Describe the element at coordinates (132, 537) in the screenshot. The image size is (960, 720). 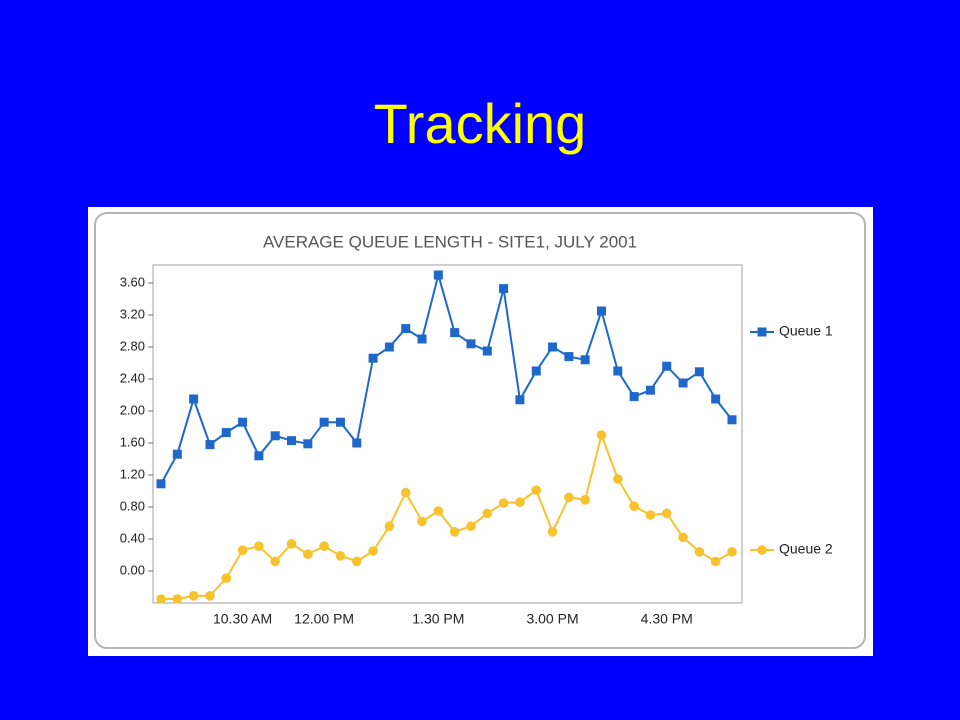
I see `y-tick-label: 0.40` at that location.